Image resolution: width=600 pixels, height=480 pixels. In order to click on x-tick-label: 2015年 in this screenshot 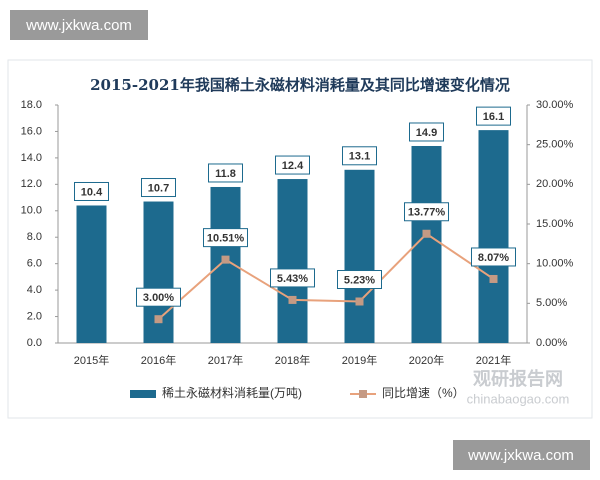, I will do `click(91, 360)`.